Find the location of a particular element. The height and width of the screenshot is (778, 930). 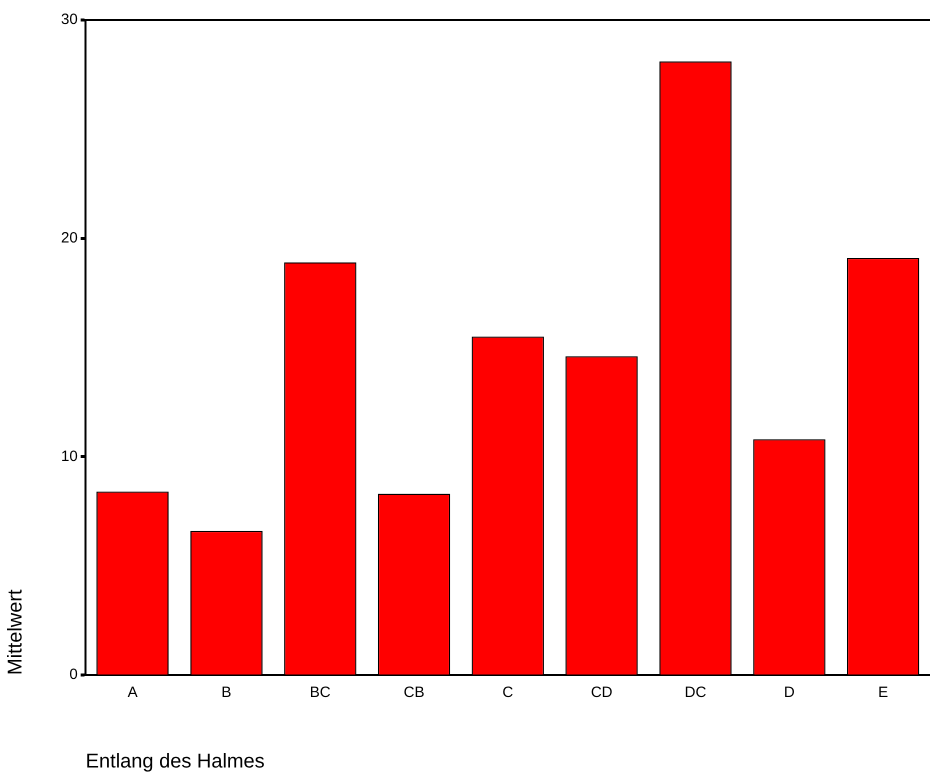

x-tick-label: C is located at coordinates (508, 693).